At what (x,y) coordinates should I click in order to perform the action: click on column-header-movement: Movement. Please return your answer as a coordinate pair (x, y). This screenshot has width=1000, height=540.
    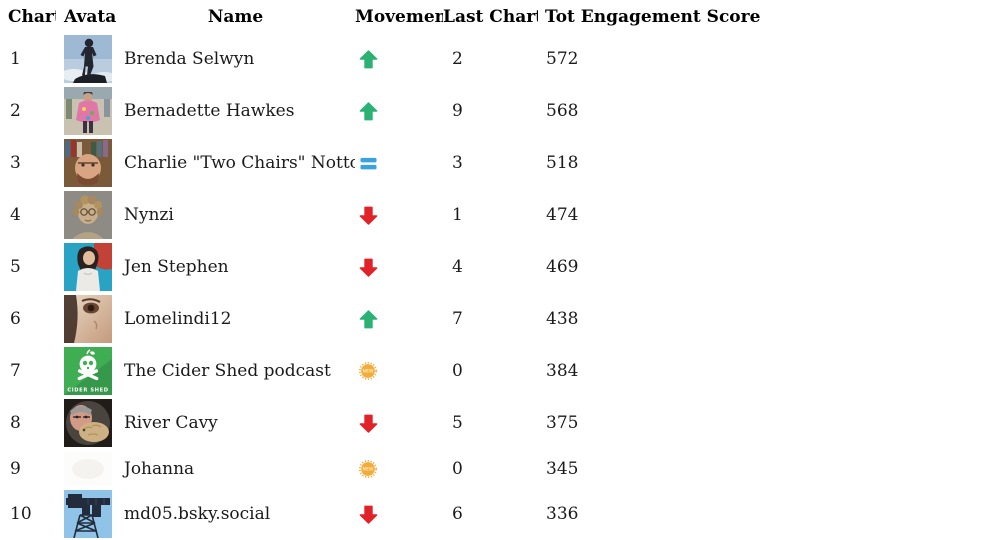
    Looking at the image, I should click on (399, 16).